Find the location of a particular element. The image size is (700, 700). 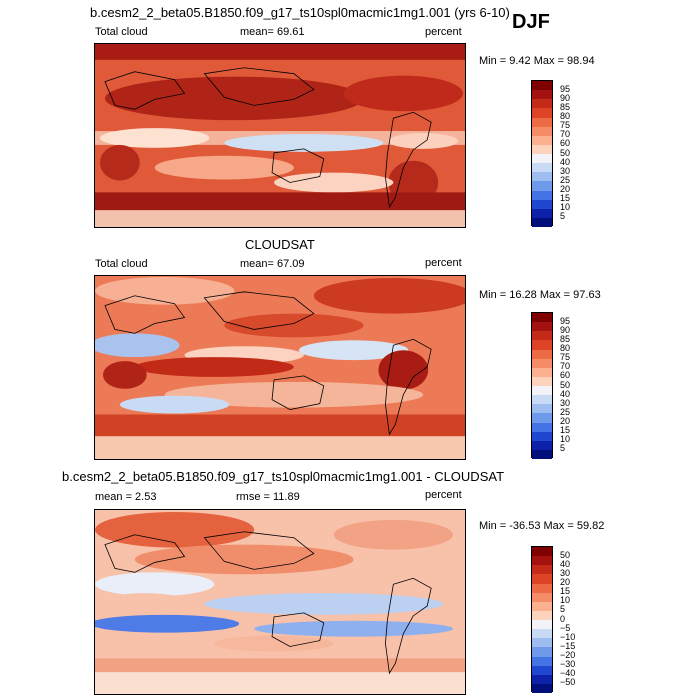

panel2-units: percent is located at coordinates (443, 263).